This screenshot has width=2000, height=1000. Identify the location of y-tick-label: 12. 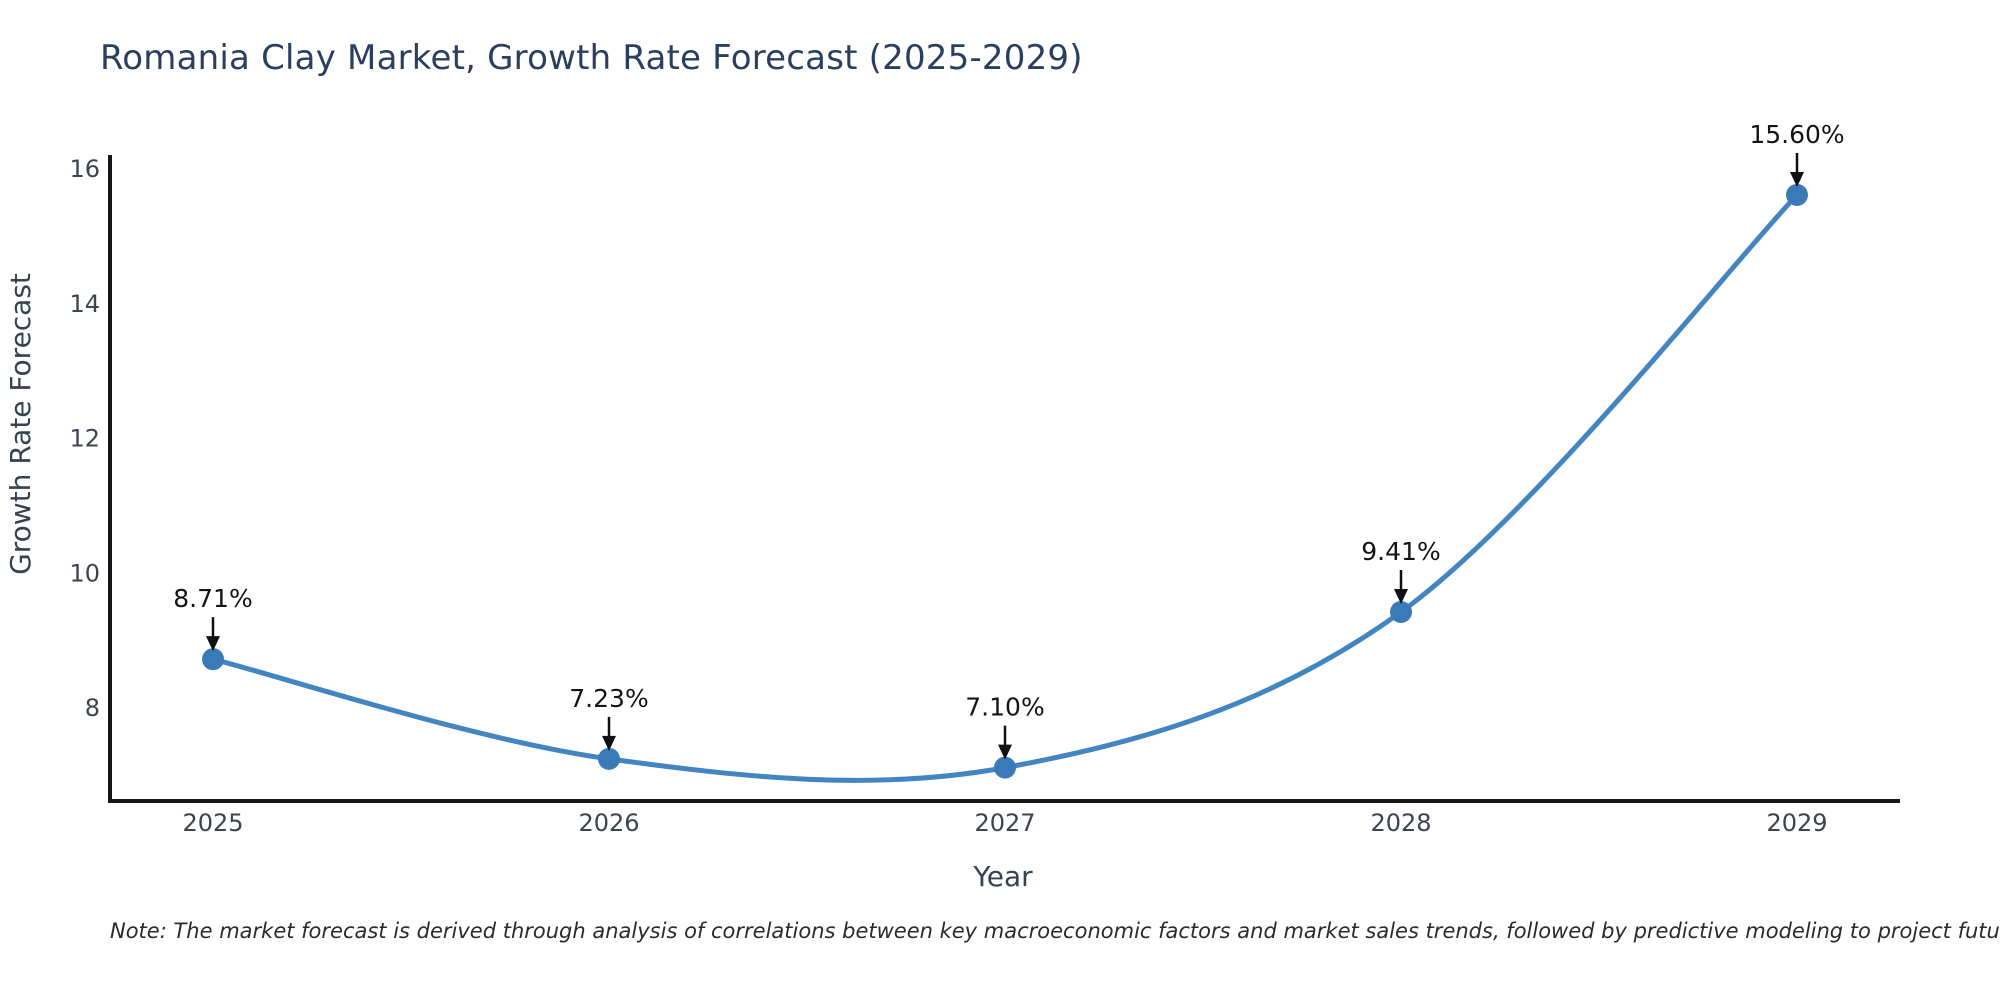
(84, 439).